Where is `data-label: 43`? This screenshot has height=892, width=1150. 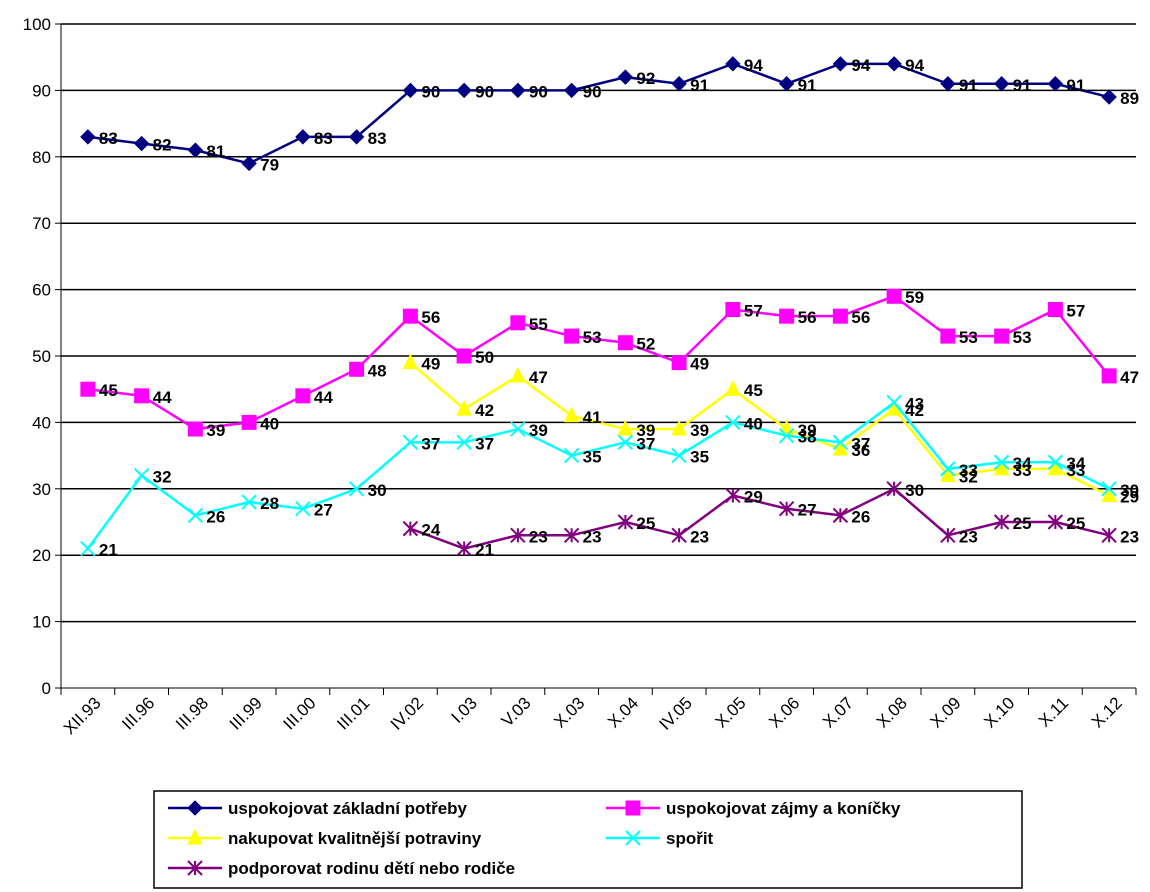 data-label: 43 is located at coordinates (914, 403).